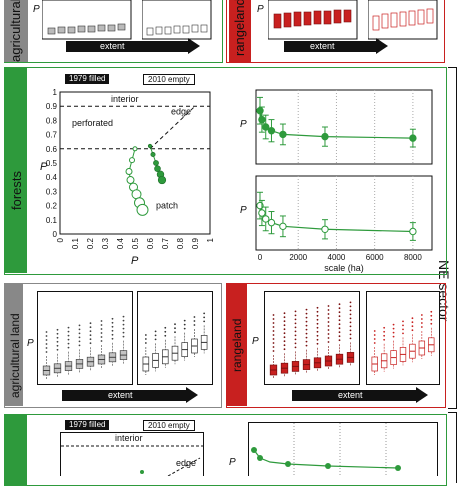 Image resolution: width=474 pixels, height=486 pixels. I want to click on triangle-frame, so click(135, 163).